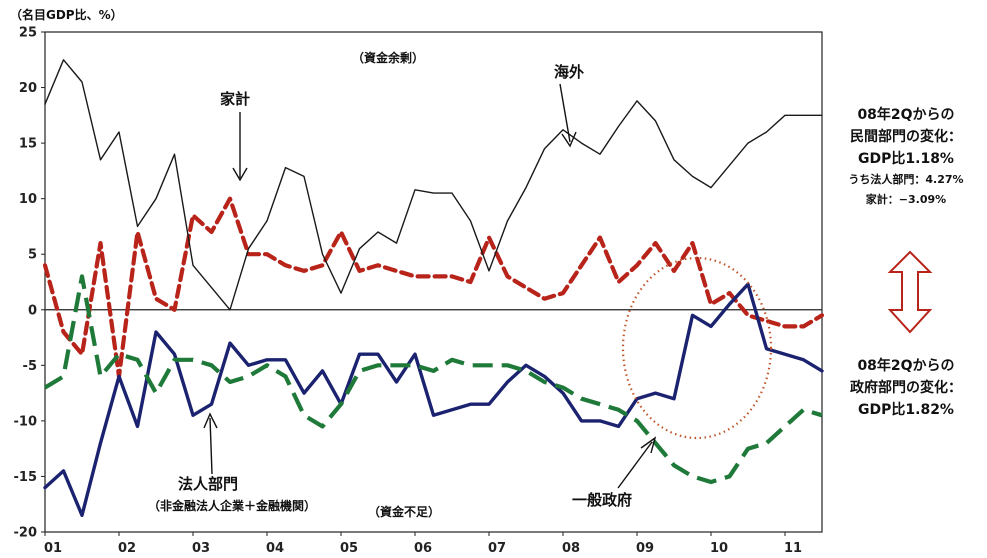  Describe the element at coordinates (910, 292) in the screenshot. I see `double-arrow-icon` at that location.